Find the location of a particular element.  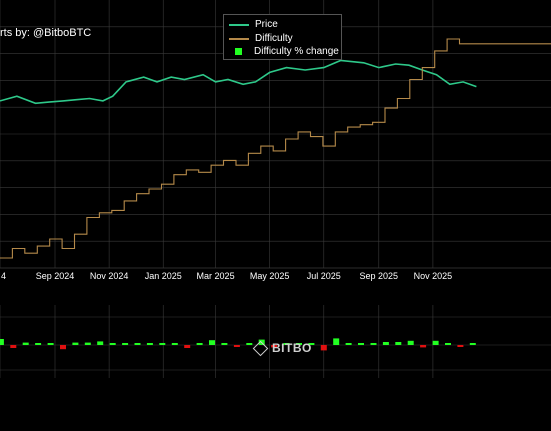

legend: Price Difficulty Difficulty % change is located at coordinates (282, 37).